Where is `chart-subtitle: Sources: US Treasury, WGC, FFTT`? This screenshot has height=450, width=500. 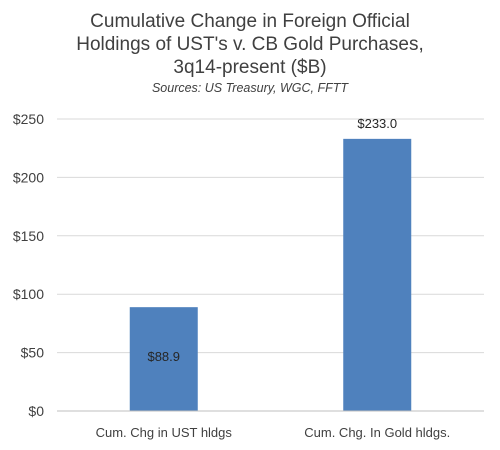
chart-subtitle: Sources: US Treasury, WGC, FFTT is located at coordinates (250, 88).